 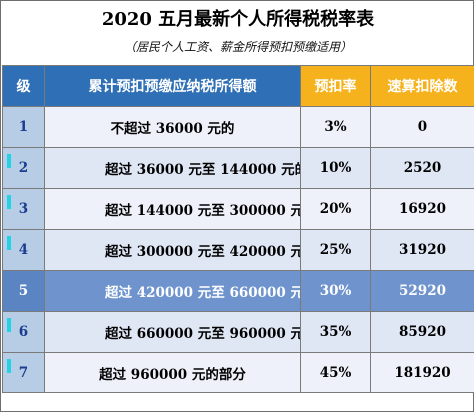 What do you see at coordinates (335, 332) in the screenshot?
I see `row-rate: 35%` at bounding box center [335, 332].